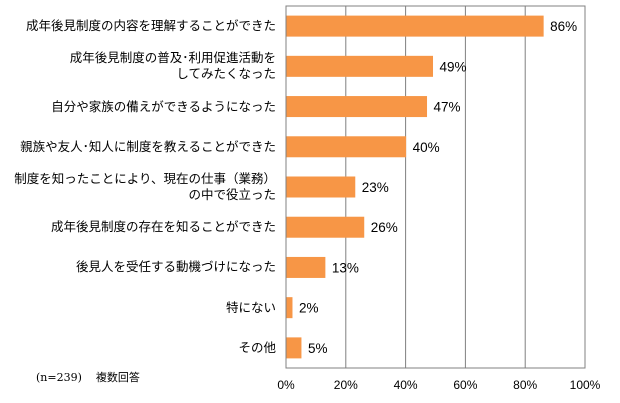 Image resolution: width=620 pixels, height=403 pixels. I want to click on category-label: 成年後見制度の普及･利用促進活動を してみたくなった, so click(172, 66).